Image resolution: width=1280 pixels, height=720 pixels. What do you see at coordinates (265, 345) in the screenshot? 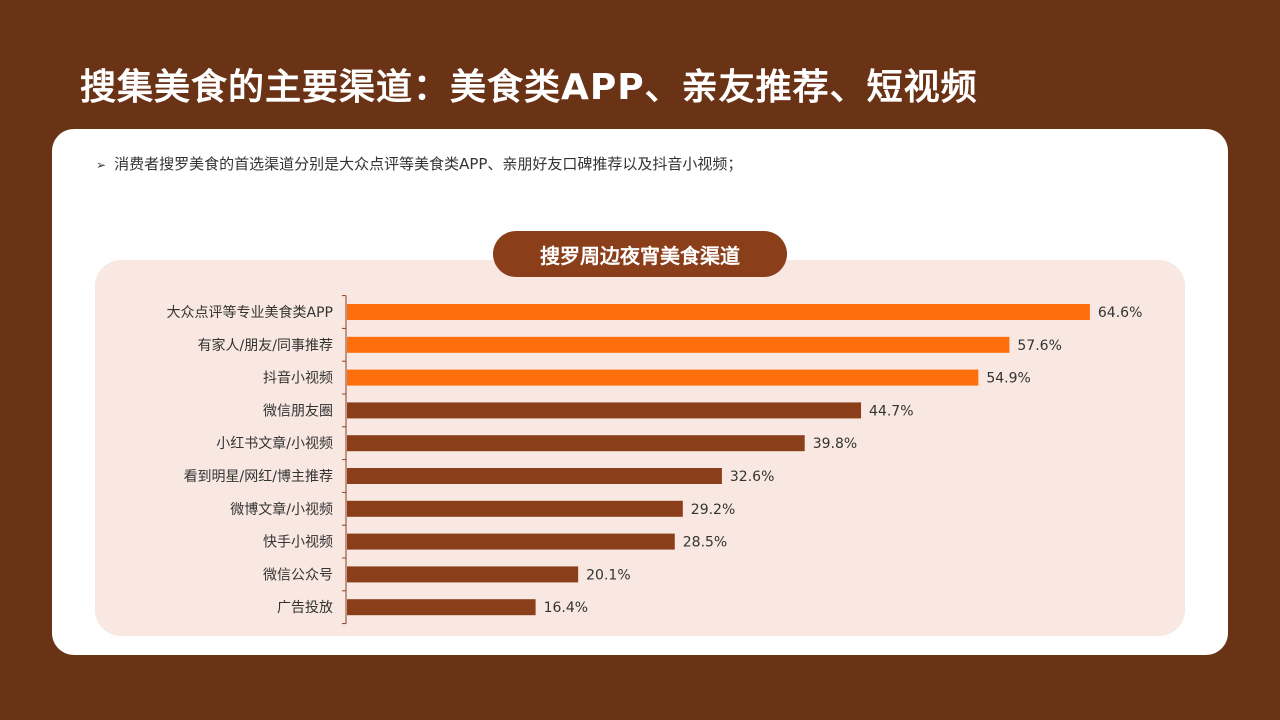
I see `category-label: 有家人/朋友/同事推荐` at bounding box center [265, 345].